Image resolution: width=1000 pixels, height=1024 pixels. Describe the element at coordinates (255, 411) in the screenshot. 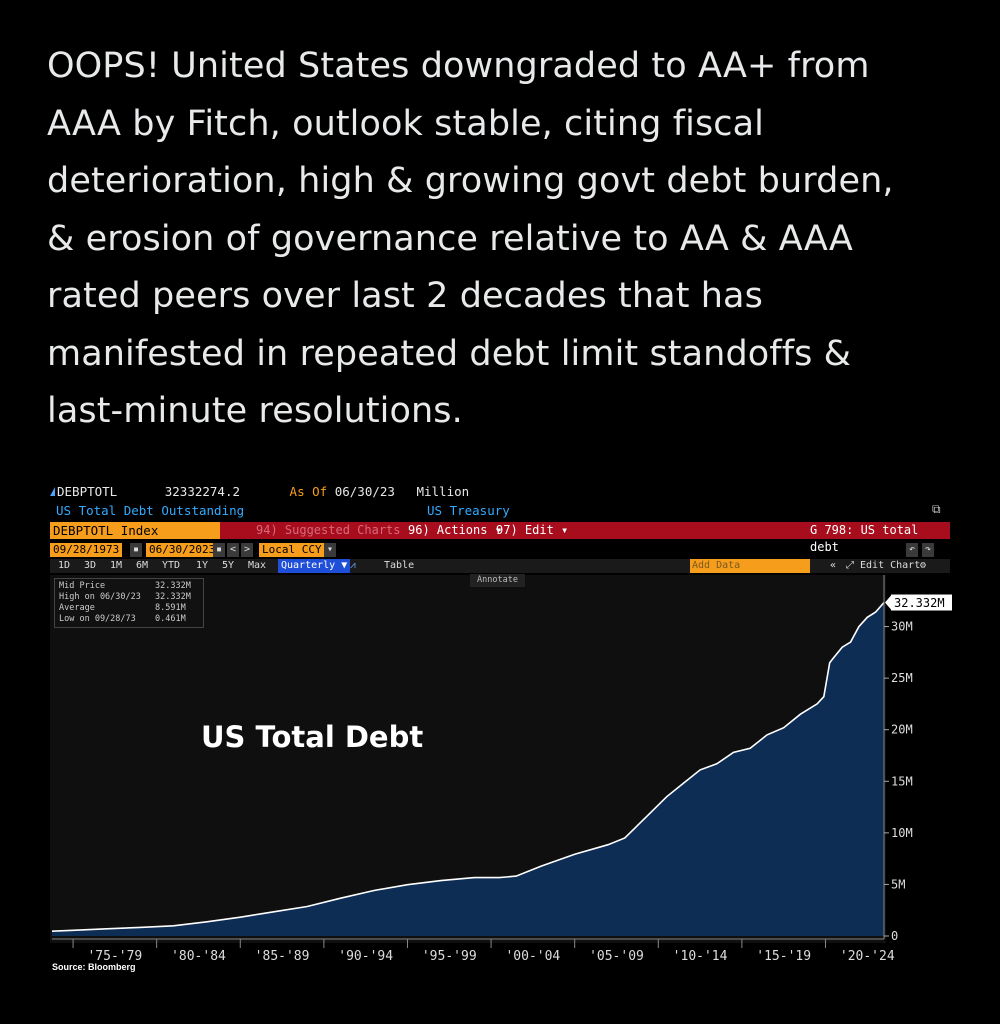

I see `tweet-line: last-minute resolutions.` at that location.